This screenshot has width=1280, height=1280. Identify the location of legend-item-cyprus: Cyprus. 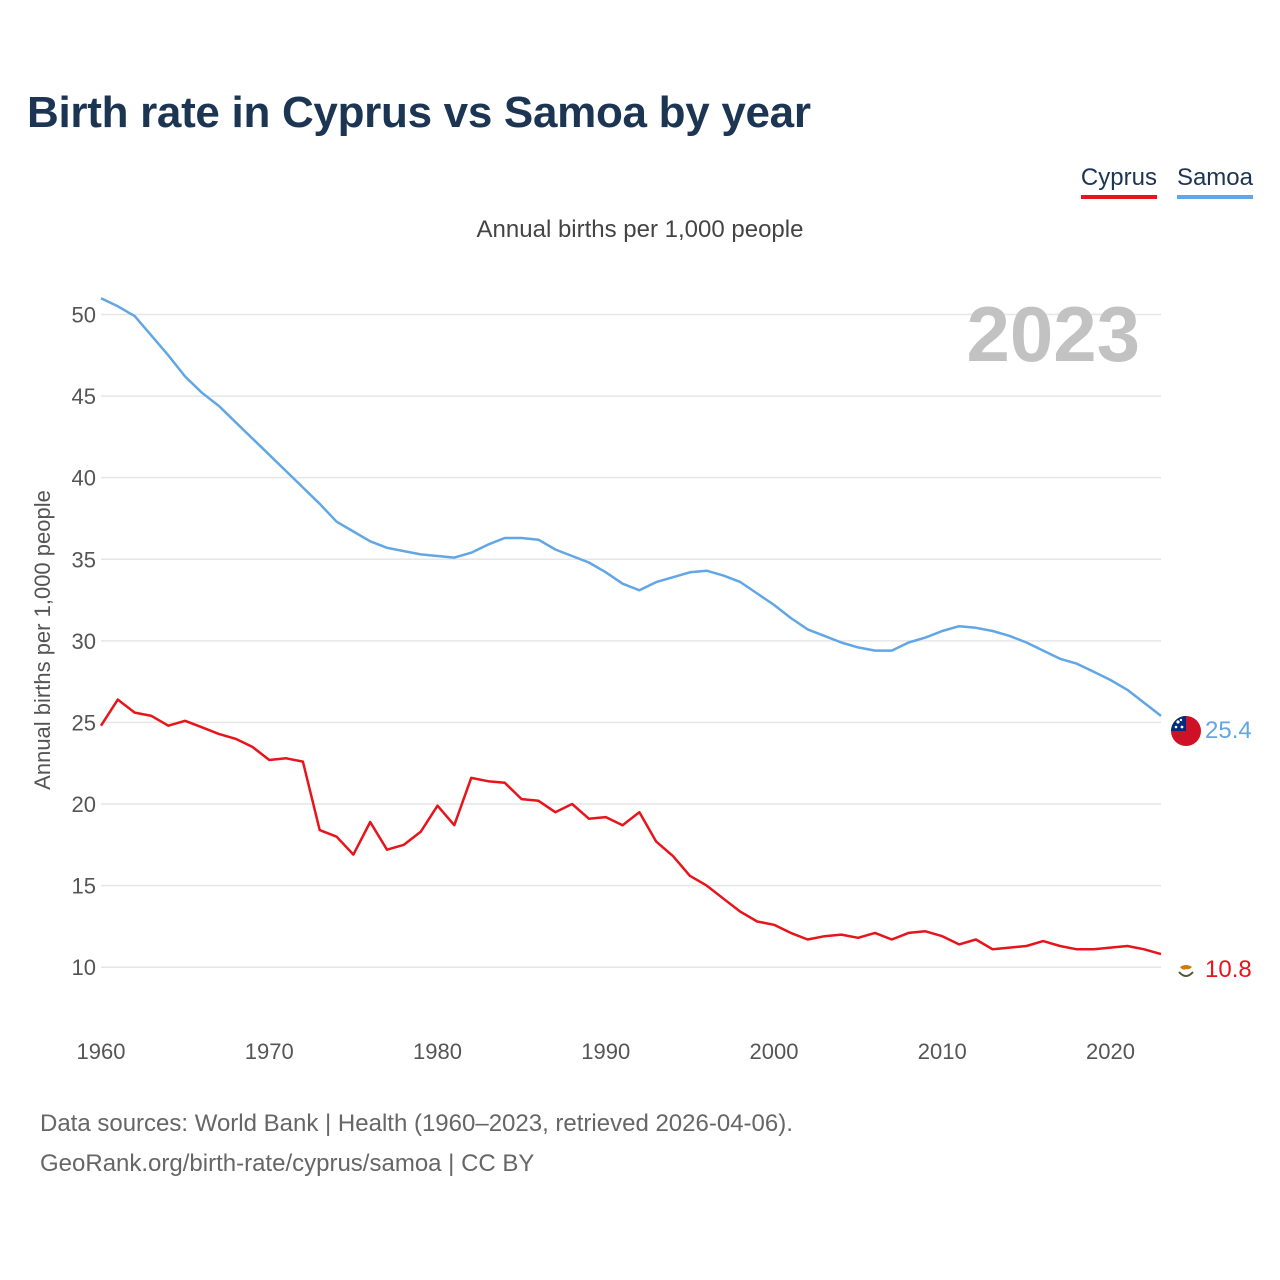
(1118, 181).